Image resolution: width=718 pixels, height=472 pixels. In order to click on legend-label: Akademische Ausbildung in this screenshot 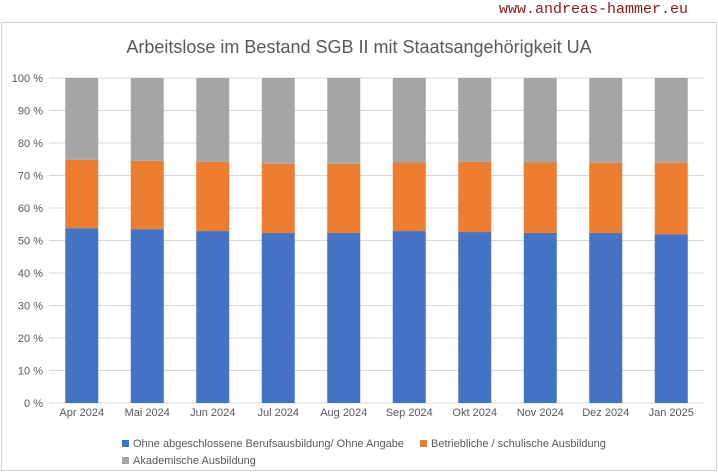, I will do `click(194, 461)`.